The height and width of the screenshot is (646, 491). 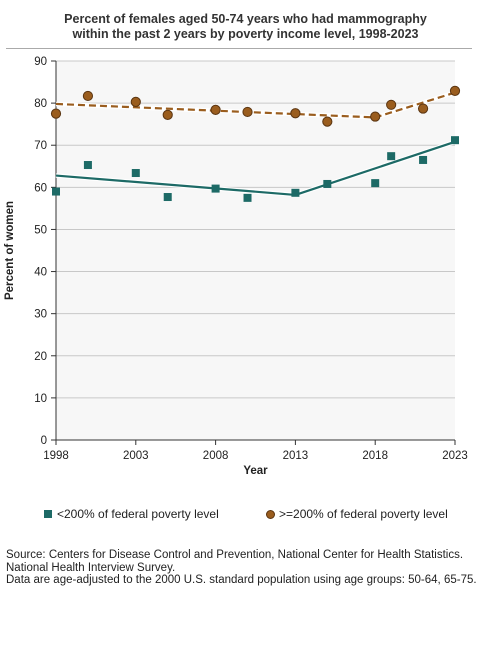 I want to click on x-tick-label: 1998, so click(x=56, y=456).